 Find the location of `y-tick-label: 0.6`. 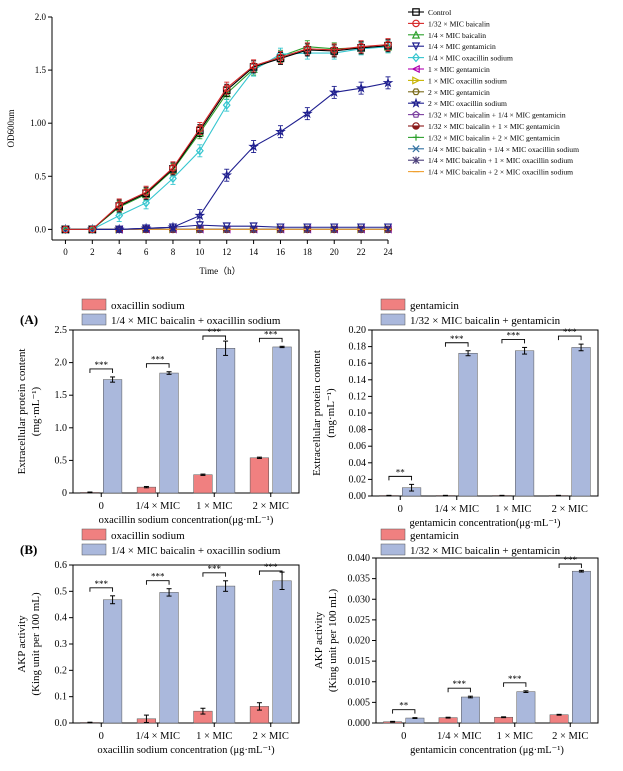

y-tick-label: 0.6 is located at coordinates (61, 565).